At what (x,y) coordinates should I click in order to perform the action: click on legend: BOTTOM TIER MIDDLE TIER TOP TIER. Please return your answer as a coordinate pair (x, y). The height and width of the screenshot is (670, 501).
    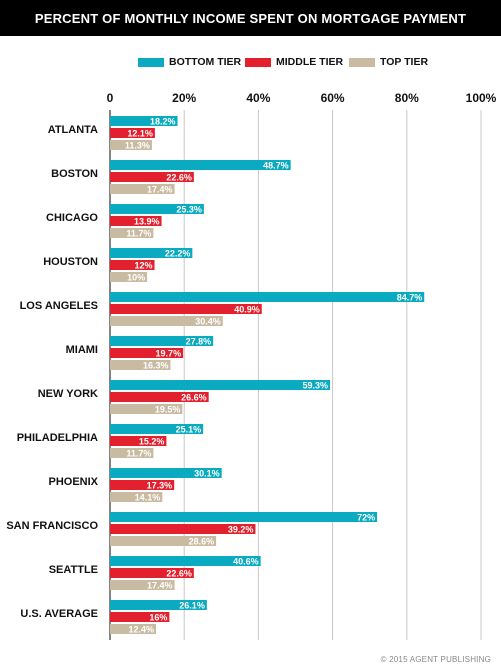
    Looking at the image, I should click on (250, 62).